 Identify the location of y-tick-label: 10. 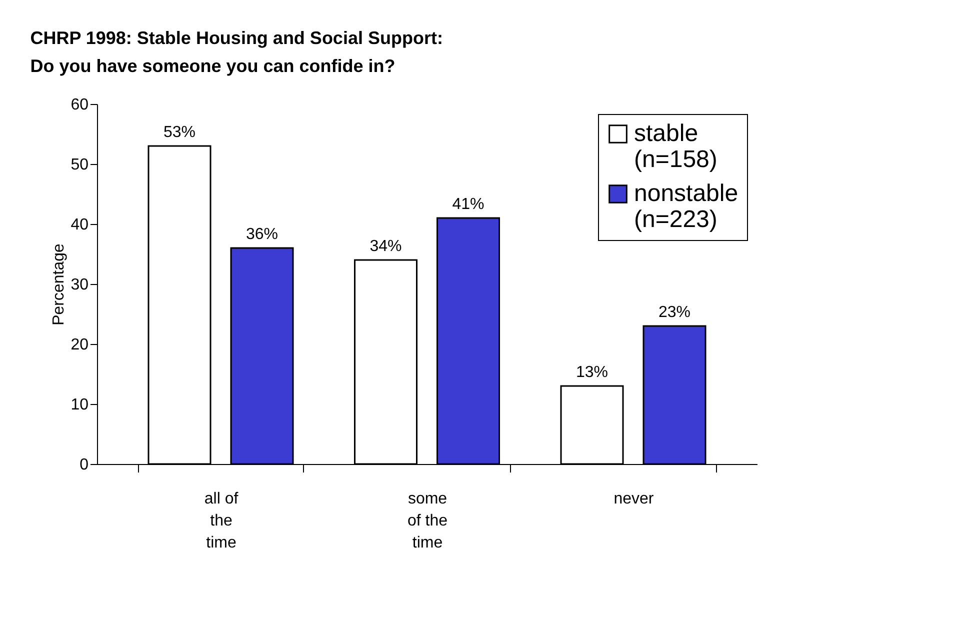
(79, 405).